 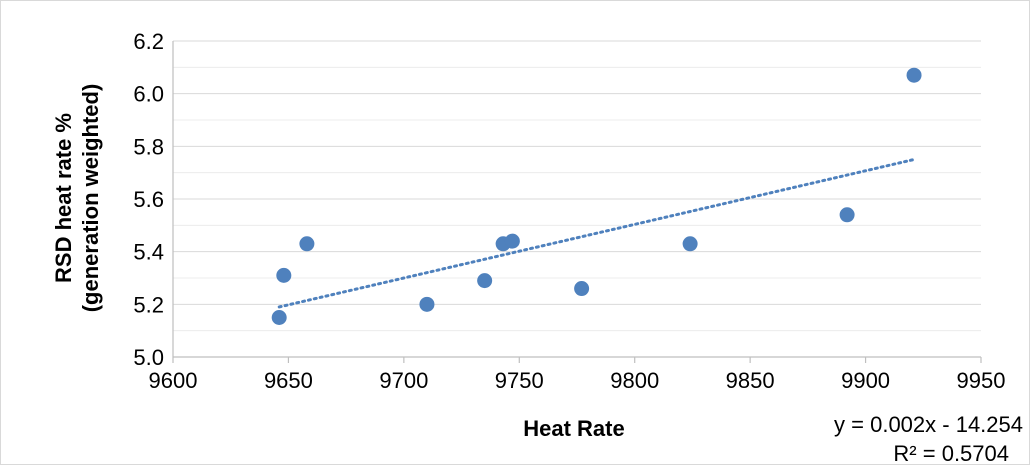 I want to click on x-tick-label: 9600, so click(x=173, y=380).